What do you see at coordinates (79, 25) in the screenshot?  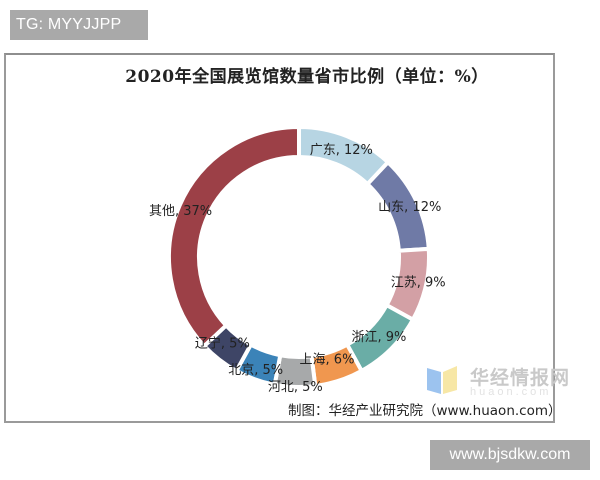 I see `telegram-badge: TG: MYYJJPP` at bounding box center [79, 25].